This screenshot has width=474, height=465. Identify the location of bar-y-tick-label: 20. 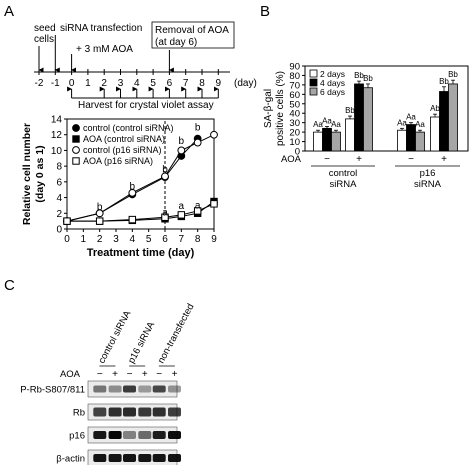
(294, 133).